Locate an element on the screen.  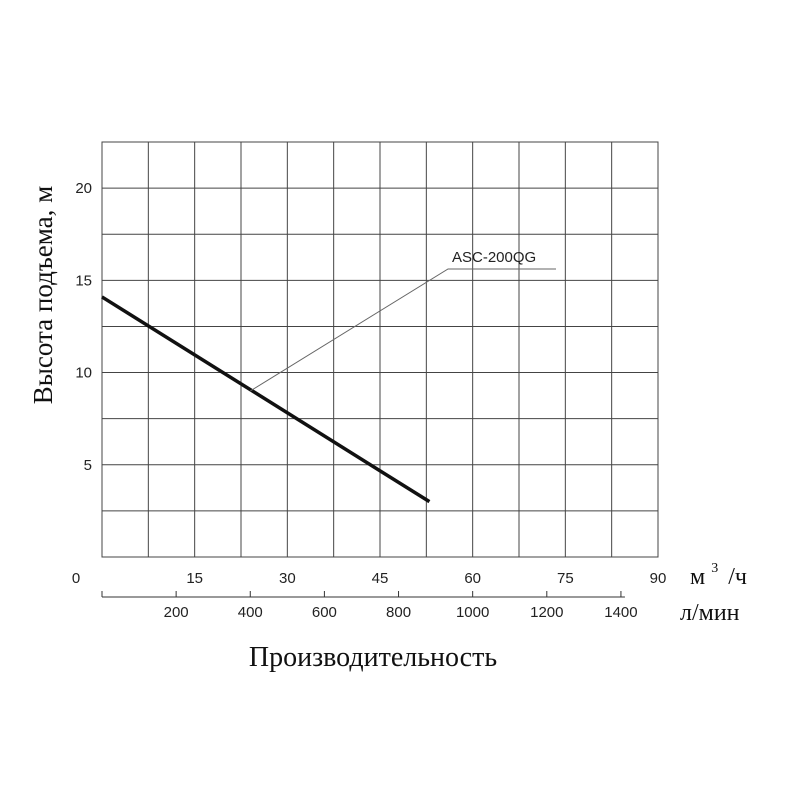
x-tick-label-m3h: 45 is located at coordinates (380, 578).